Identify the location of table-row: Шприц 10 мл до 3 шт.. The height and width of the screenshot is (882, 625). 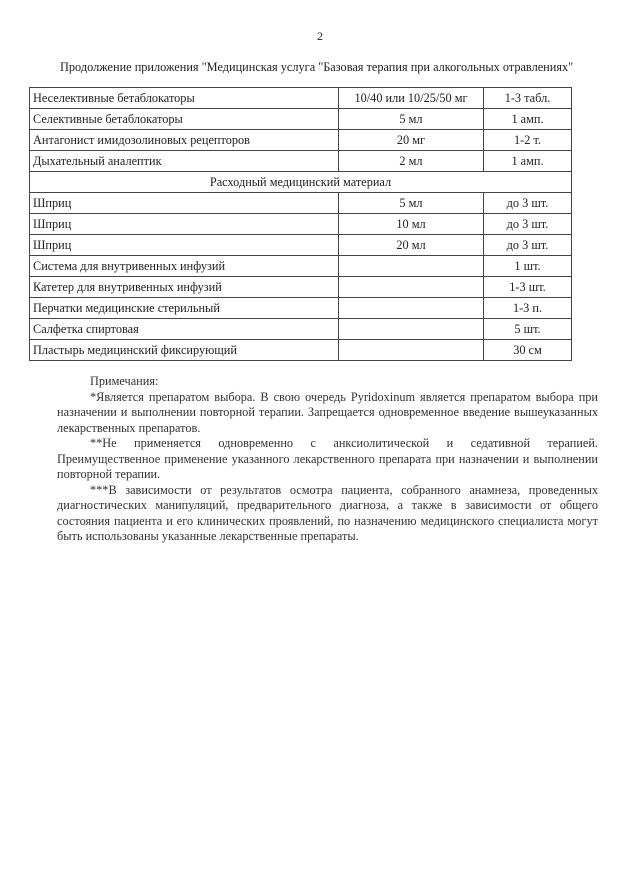
(300, 224).